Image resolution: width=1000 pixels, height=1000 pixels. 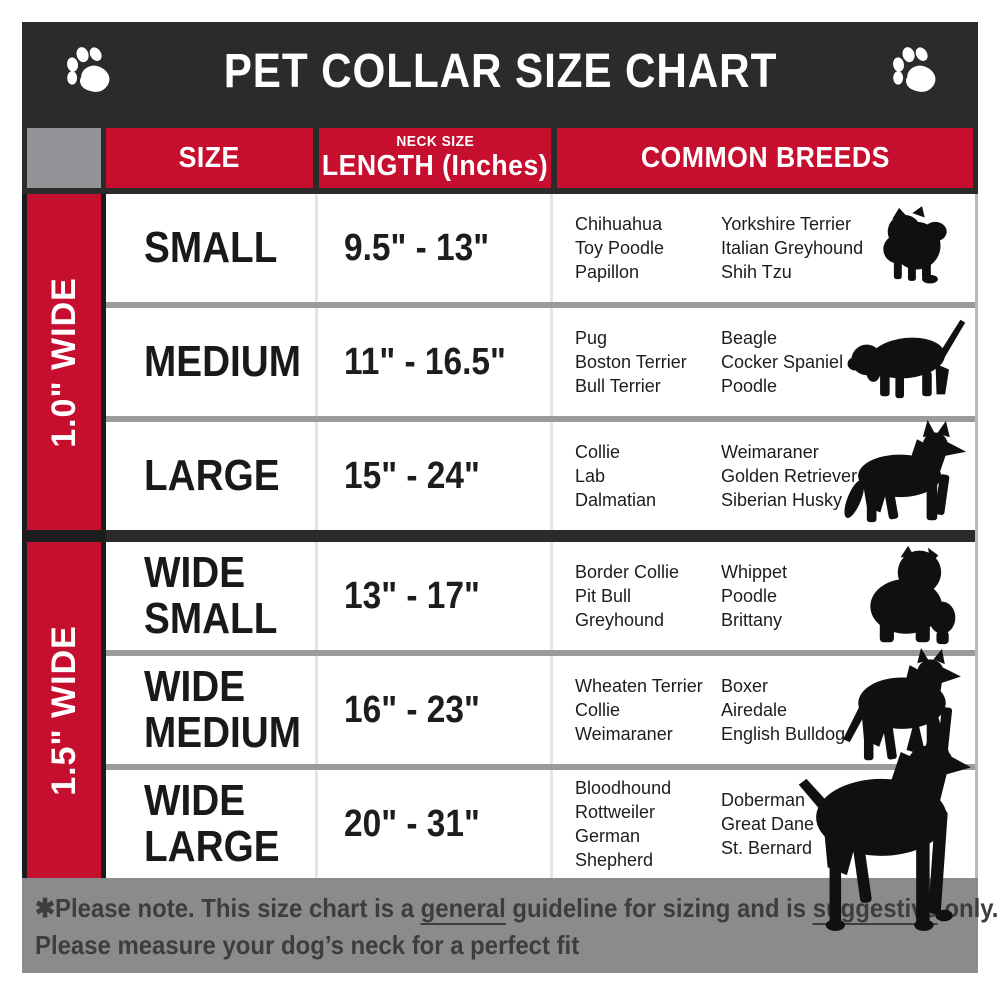 I want to click on beagle-dog-icon, so click(x=904, y=358).